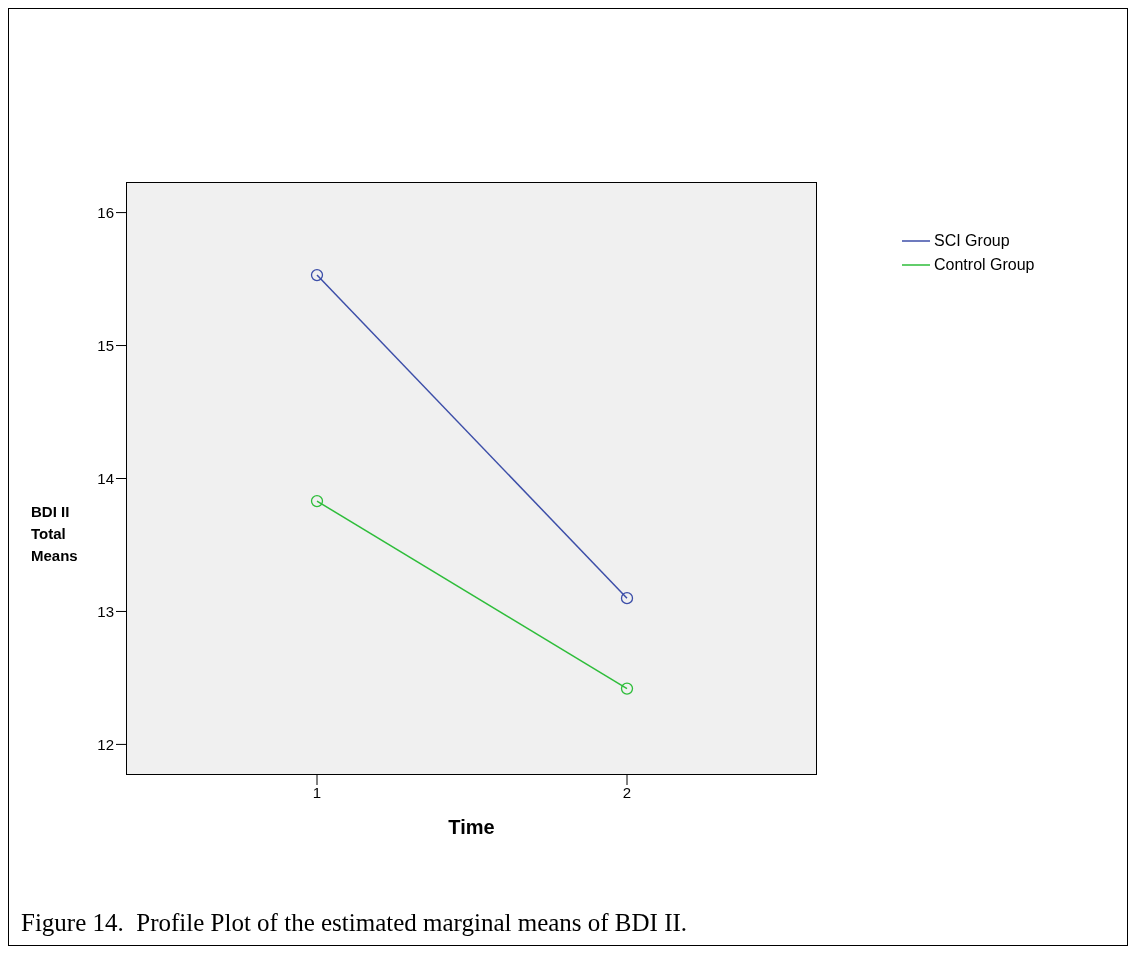 The height and width of the screenshot is (954, 1136). I want to click on x-axis-title: Time, so click(471, 827).